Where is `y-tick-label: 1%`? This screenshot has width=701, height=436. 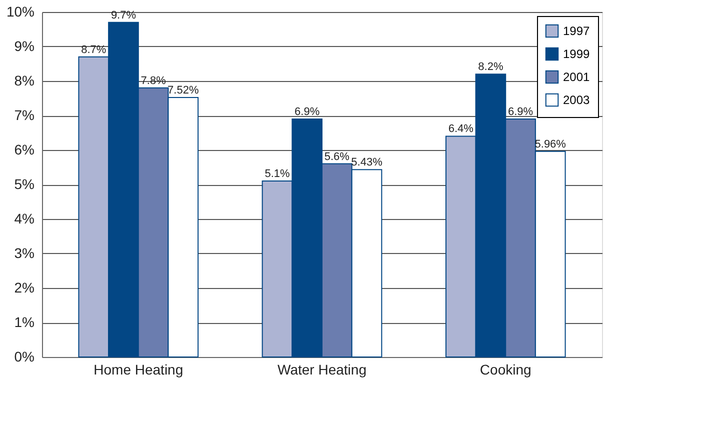
y-tick-label: 1% is located at coordinates (24, 322).